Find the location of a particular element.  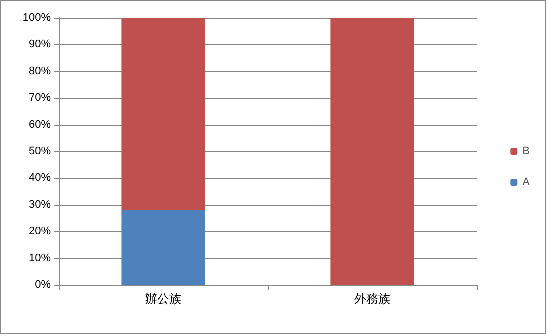

y-tick-label: 40% is located at coordinates (40, 178).